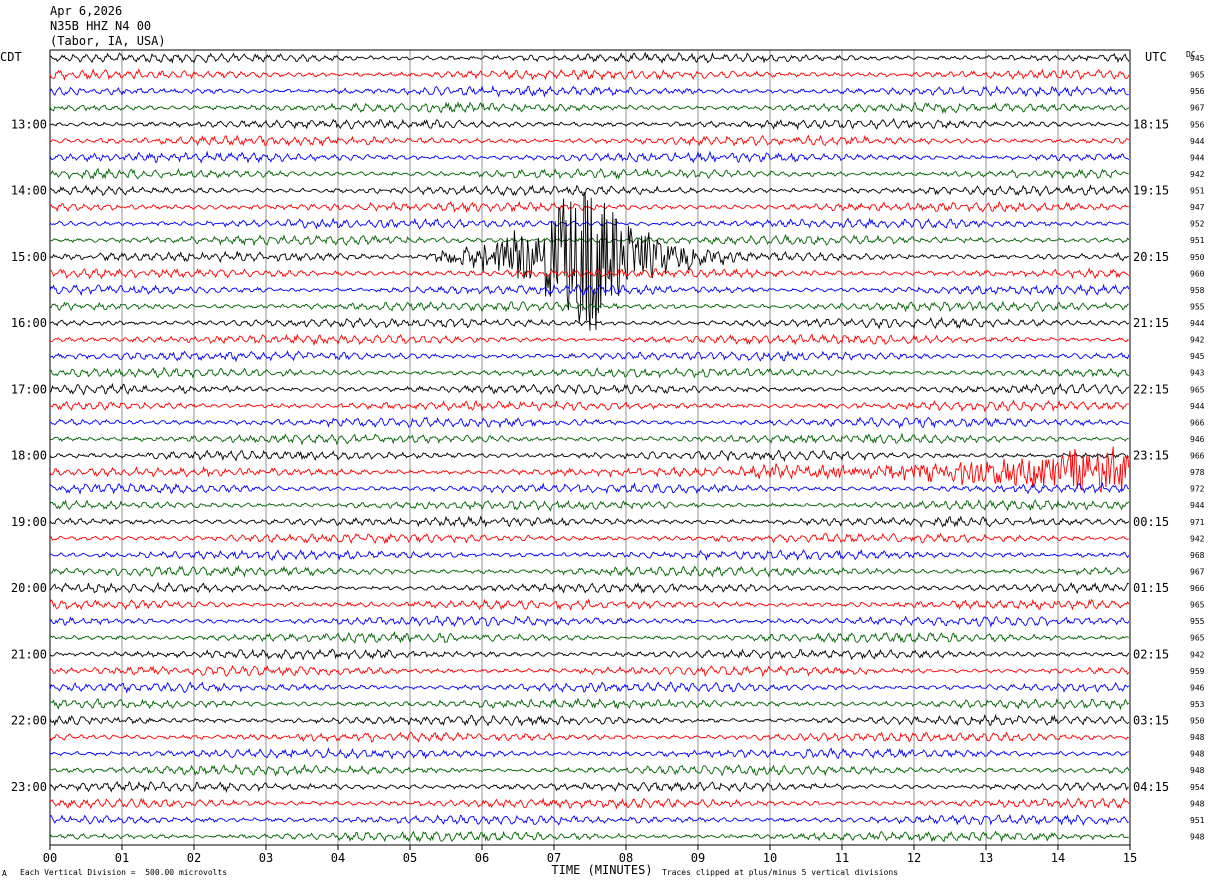 The width and height of the screenshot is (1210, 886). Describe the element at coordinates (29, 721) in the screenshot. I see `left-hour-label: 22:00` at that location.